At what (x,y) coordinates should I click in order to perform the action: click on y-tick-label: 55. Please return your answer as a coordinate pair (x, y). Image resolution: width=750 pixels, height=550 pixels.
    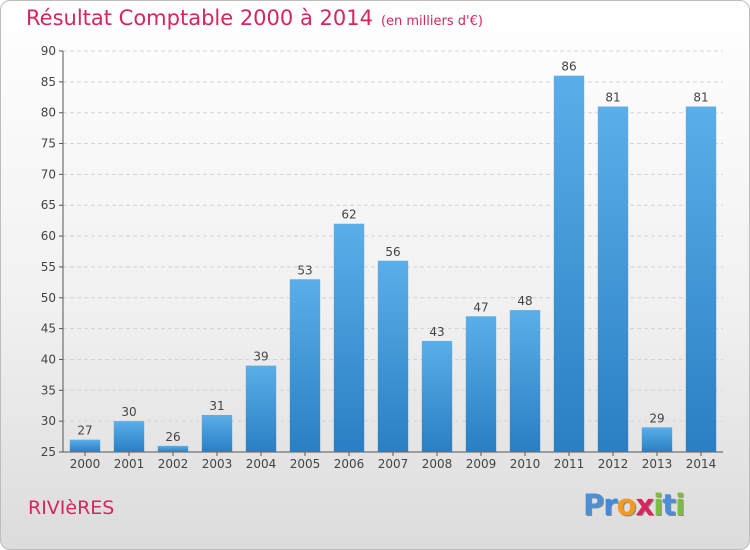
    Looking at the image, I should click on (48, 267).